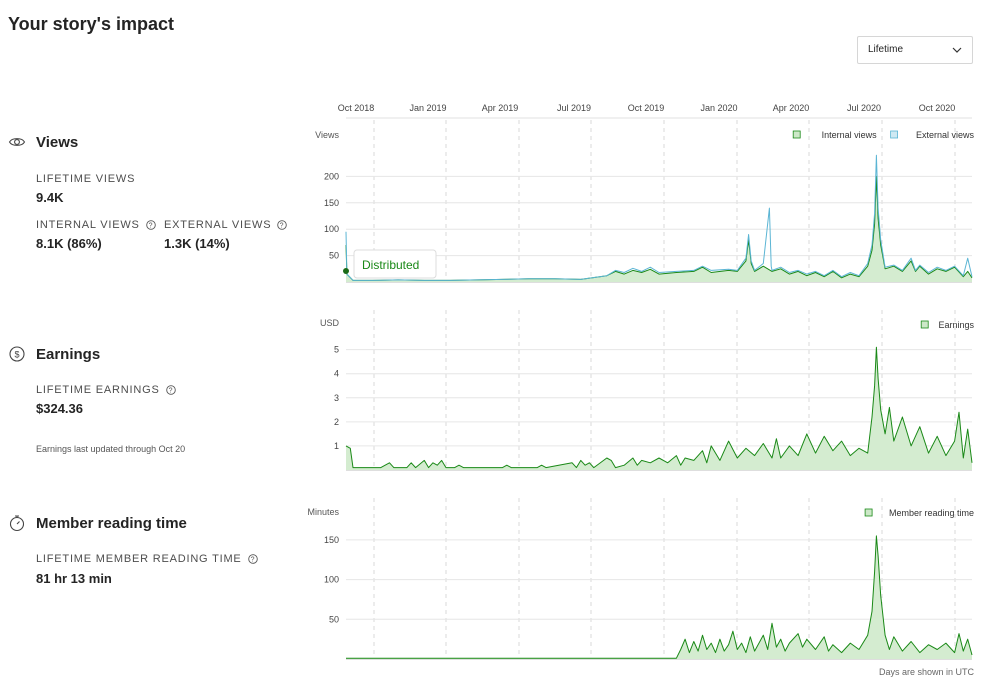  I want to click on annotation-box, so click(395, 264).